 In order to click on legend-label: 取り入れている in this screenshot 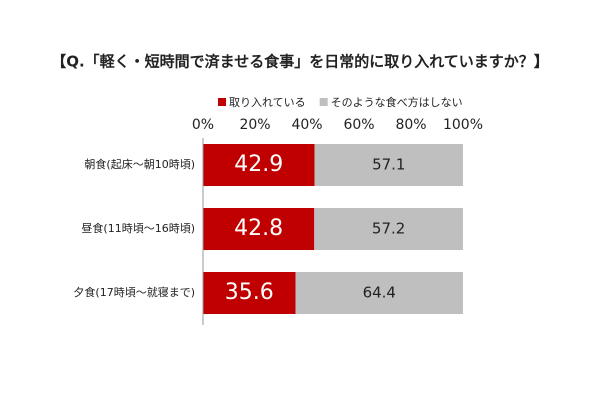, I will do `click(267, 102)`.